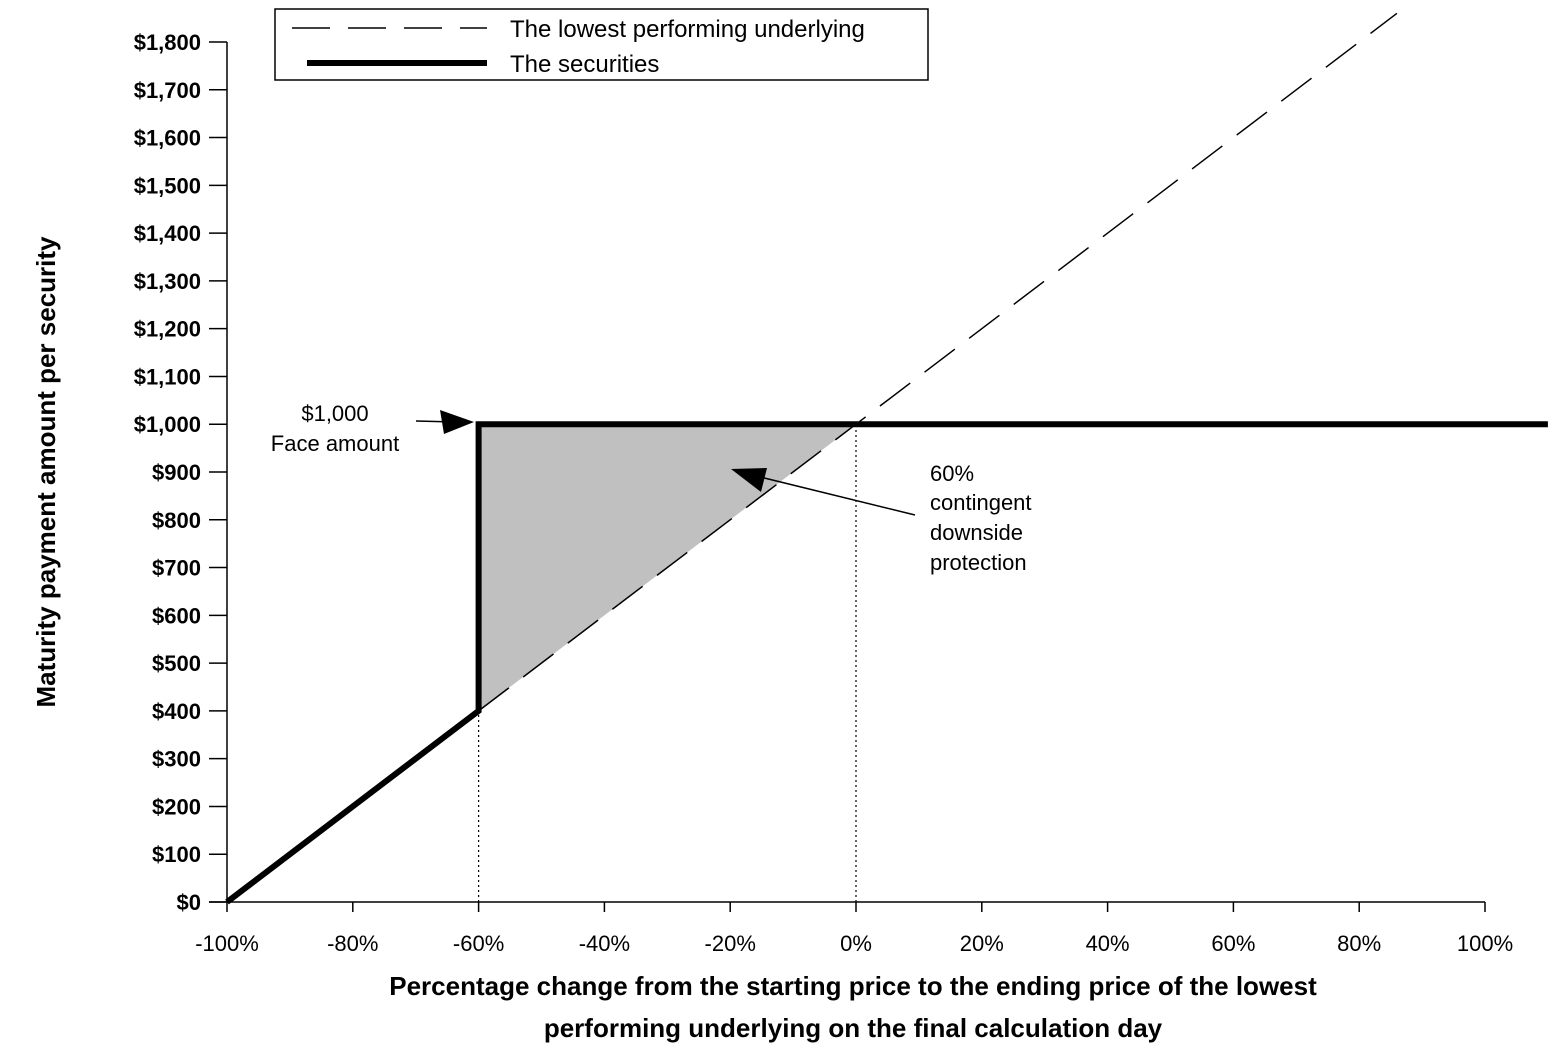  What do you see at coordinates (352, 943) in the screenshot?
I see `x-tick-label-1: -80%` at bounding box center [352, 943].